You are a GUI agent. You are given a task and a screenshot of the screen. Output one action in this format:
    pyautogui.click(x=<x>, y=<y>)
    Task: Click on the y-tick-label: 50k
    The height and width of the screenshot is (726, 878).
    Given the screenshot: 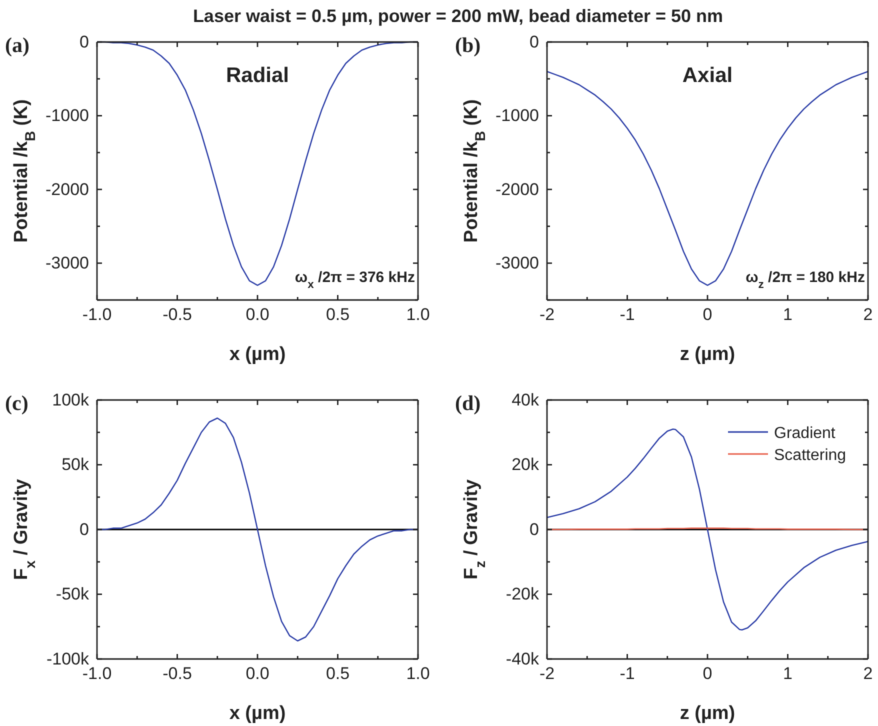 What is the action you would take?
    pyautogui.click(x=76, y=464)
    